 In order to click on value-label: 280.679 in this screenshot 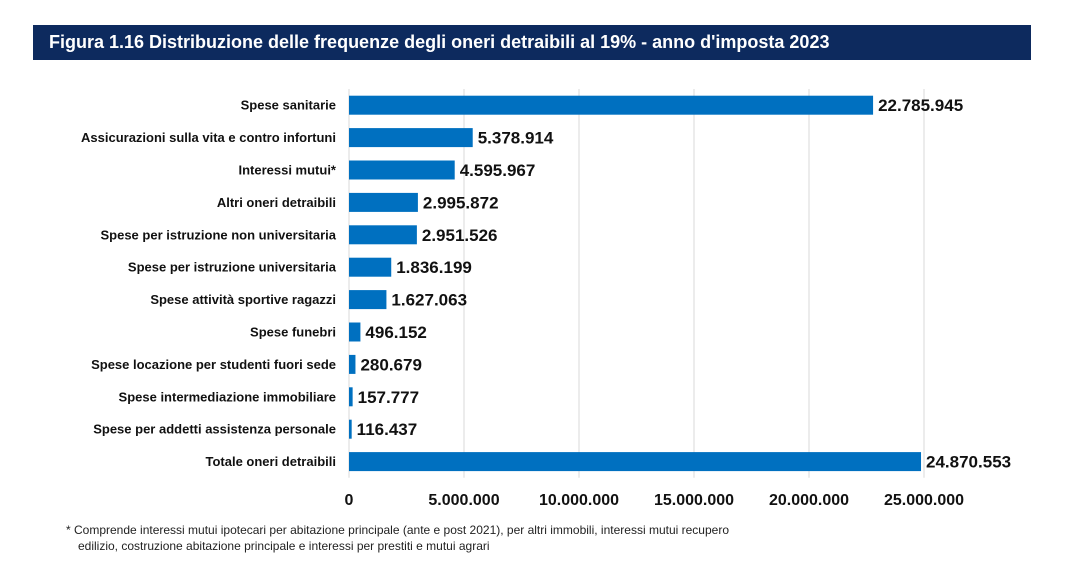, I will do `click(390, 364)`.